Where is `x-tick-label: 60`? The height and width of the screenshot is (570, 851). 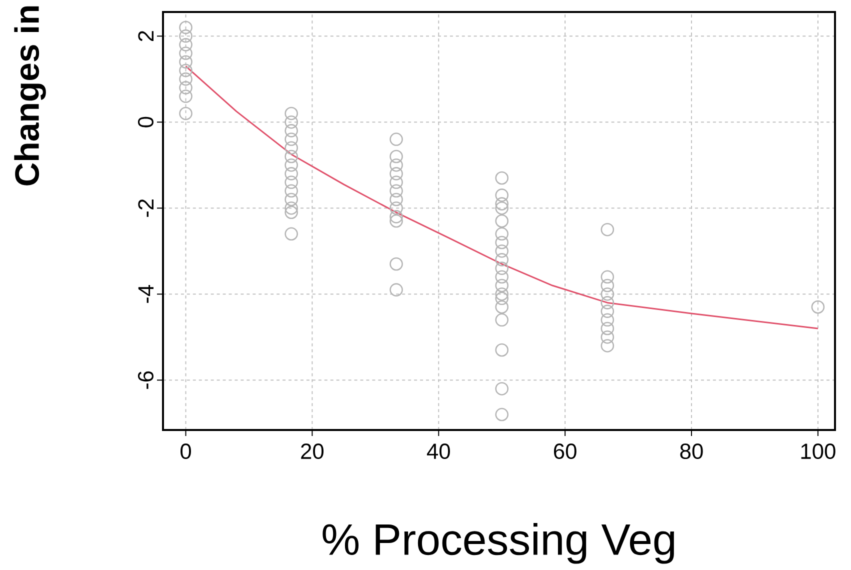
x-tick-label: 60 is located at coordinates (565, 452).